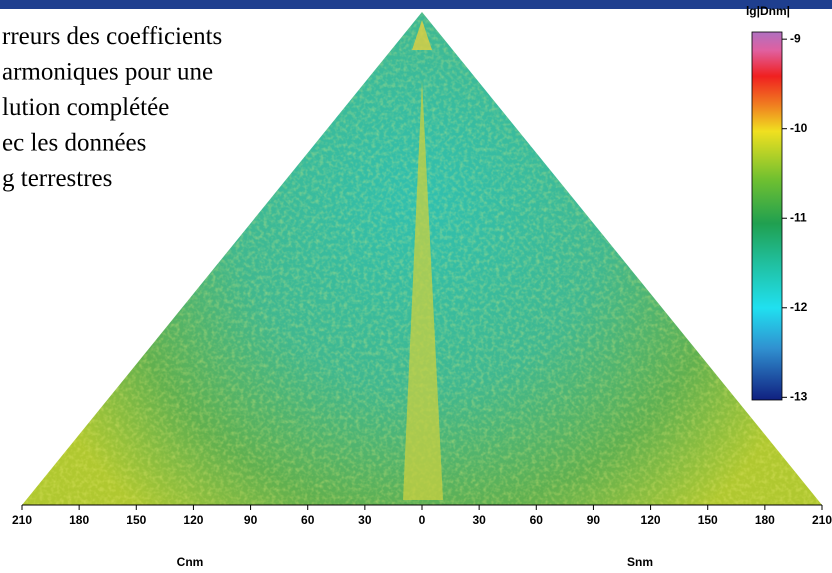 Image resolution: width=832 pixels, height=573 pixels. Describe the element at coordinates (85, 107) in the screenshot. I see `title-line: lution complétée` at that location.